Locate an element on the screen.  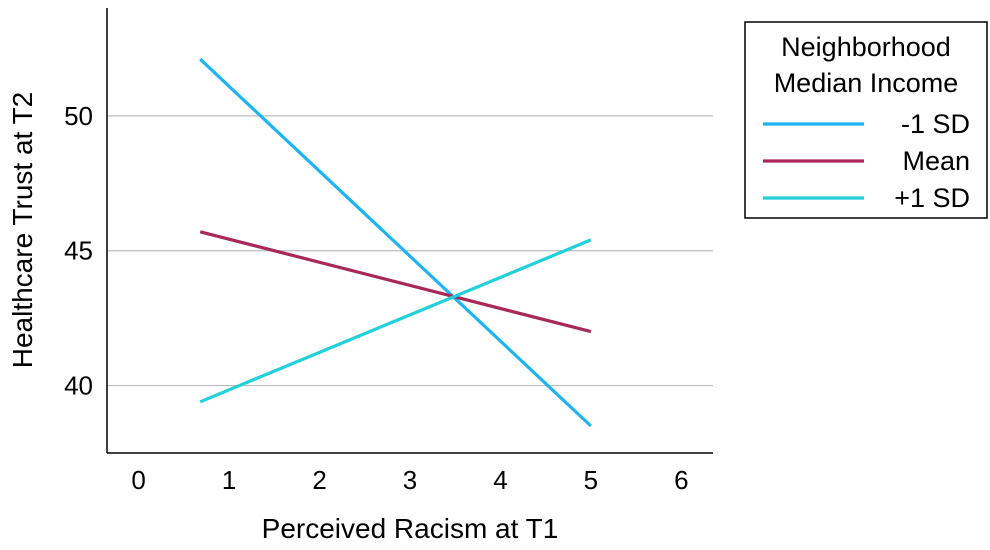
x-tick-label: 6 is located at coordinates (681, 480).